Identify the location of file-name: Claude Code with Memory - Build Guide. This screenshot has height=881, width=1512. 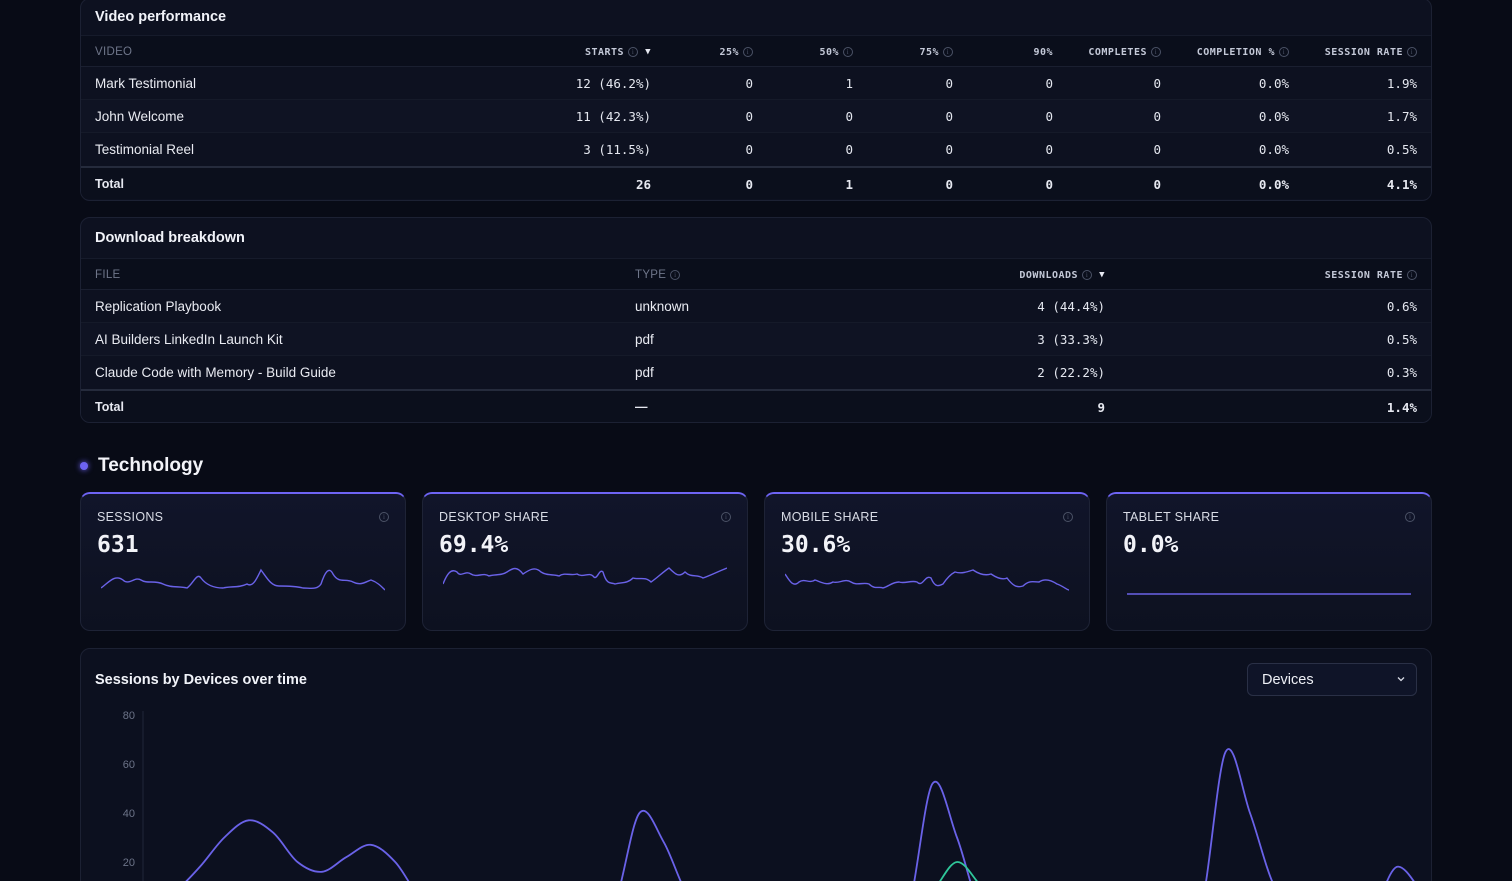
(215, 372).